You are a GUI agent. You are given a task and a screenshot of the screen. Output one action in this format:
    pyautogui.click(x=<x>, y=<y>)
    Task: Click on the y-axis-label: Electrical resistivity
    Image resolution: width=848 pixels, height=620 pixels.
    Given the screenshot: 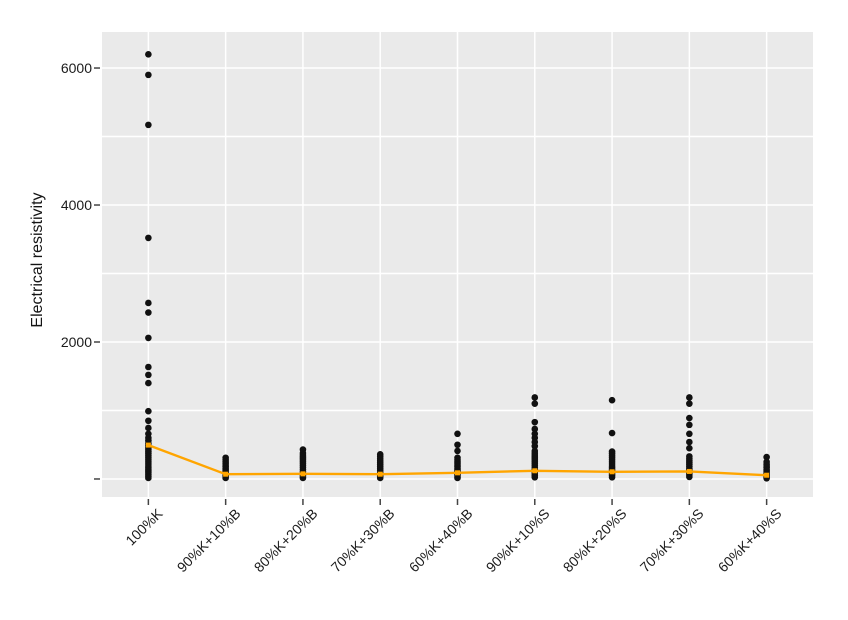 What is the action you would take?
    pyautogui.click(x=37, y=260)
    